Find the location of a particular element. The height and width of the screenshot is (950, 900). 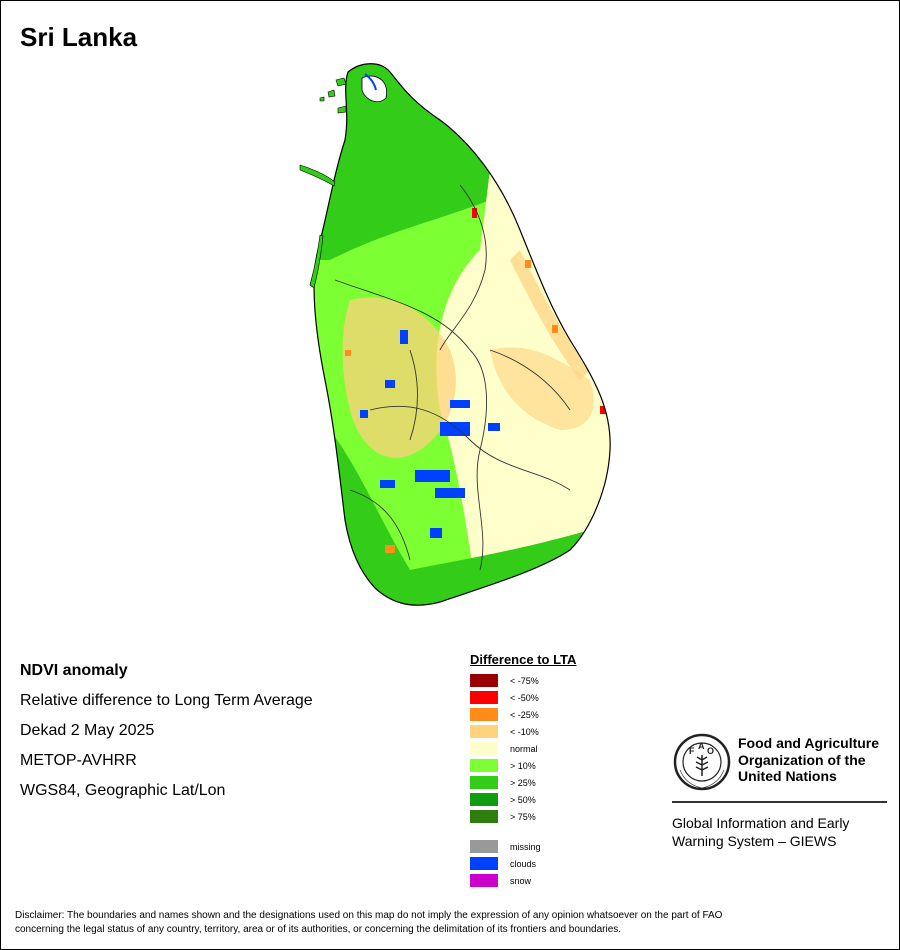

info-line-1: Relative difference to Long Term Average is located at coordinates (166, 700).